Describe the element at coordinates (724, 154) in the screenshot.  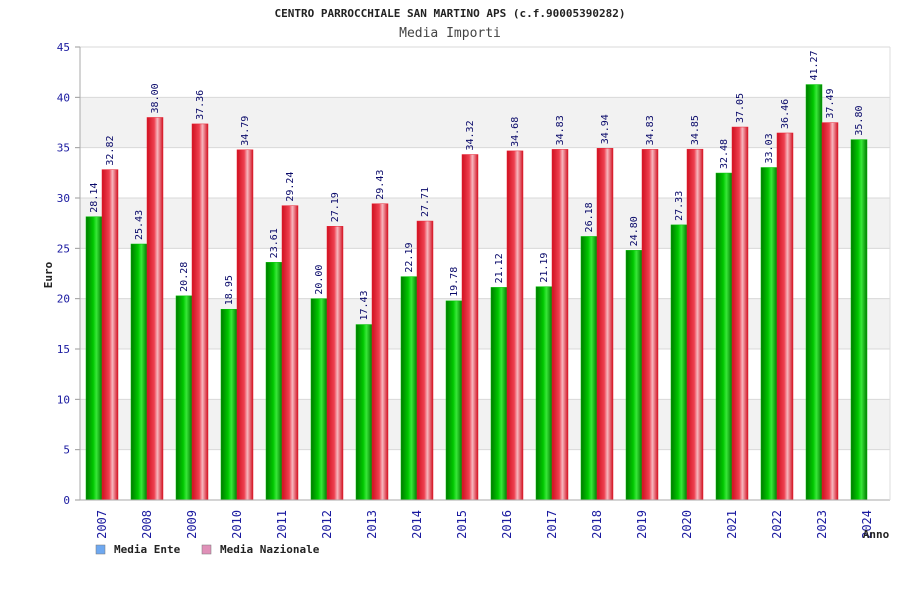
I see `value-label: 32.48` at that location.